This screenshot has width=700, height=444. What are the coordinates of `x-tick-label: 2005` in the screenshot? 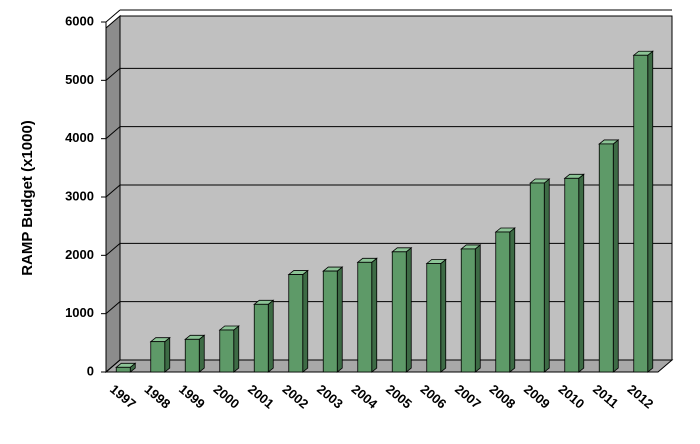 It's located at (399, 396).